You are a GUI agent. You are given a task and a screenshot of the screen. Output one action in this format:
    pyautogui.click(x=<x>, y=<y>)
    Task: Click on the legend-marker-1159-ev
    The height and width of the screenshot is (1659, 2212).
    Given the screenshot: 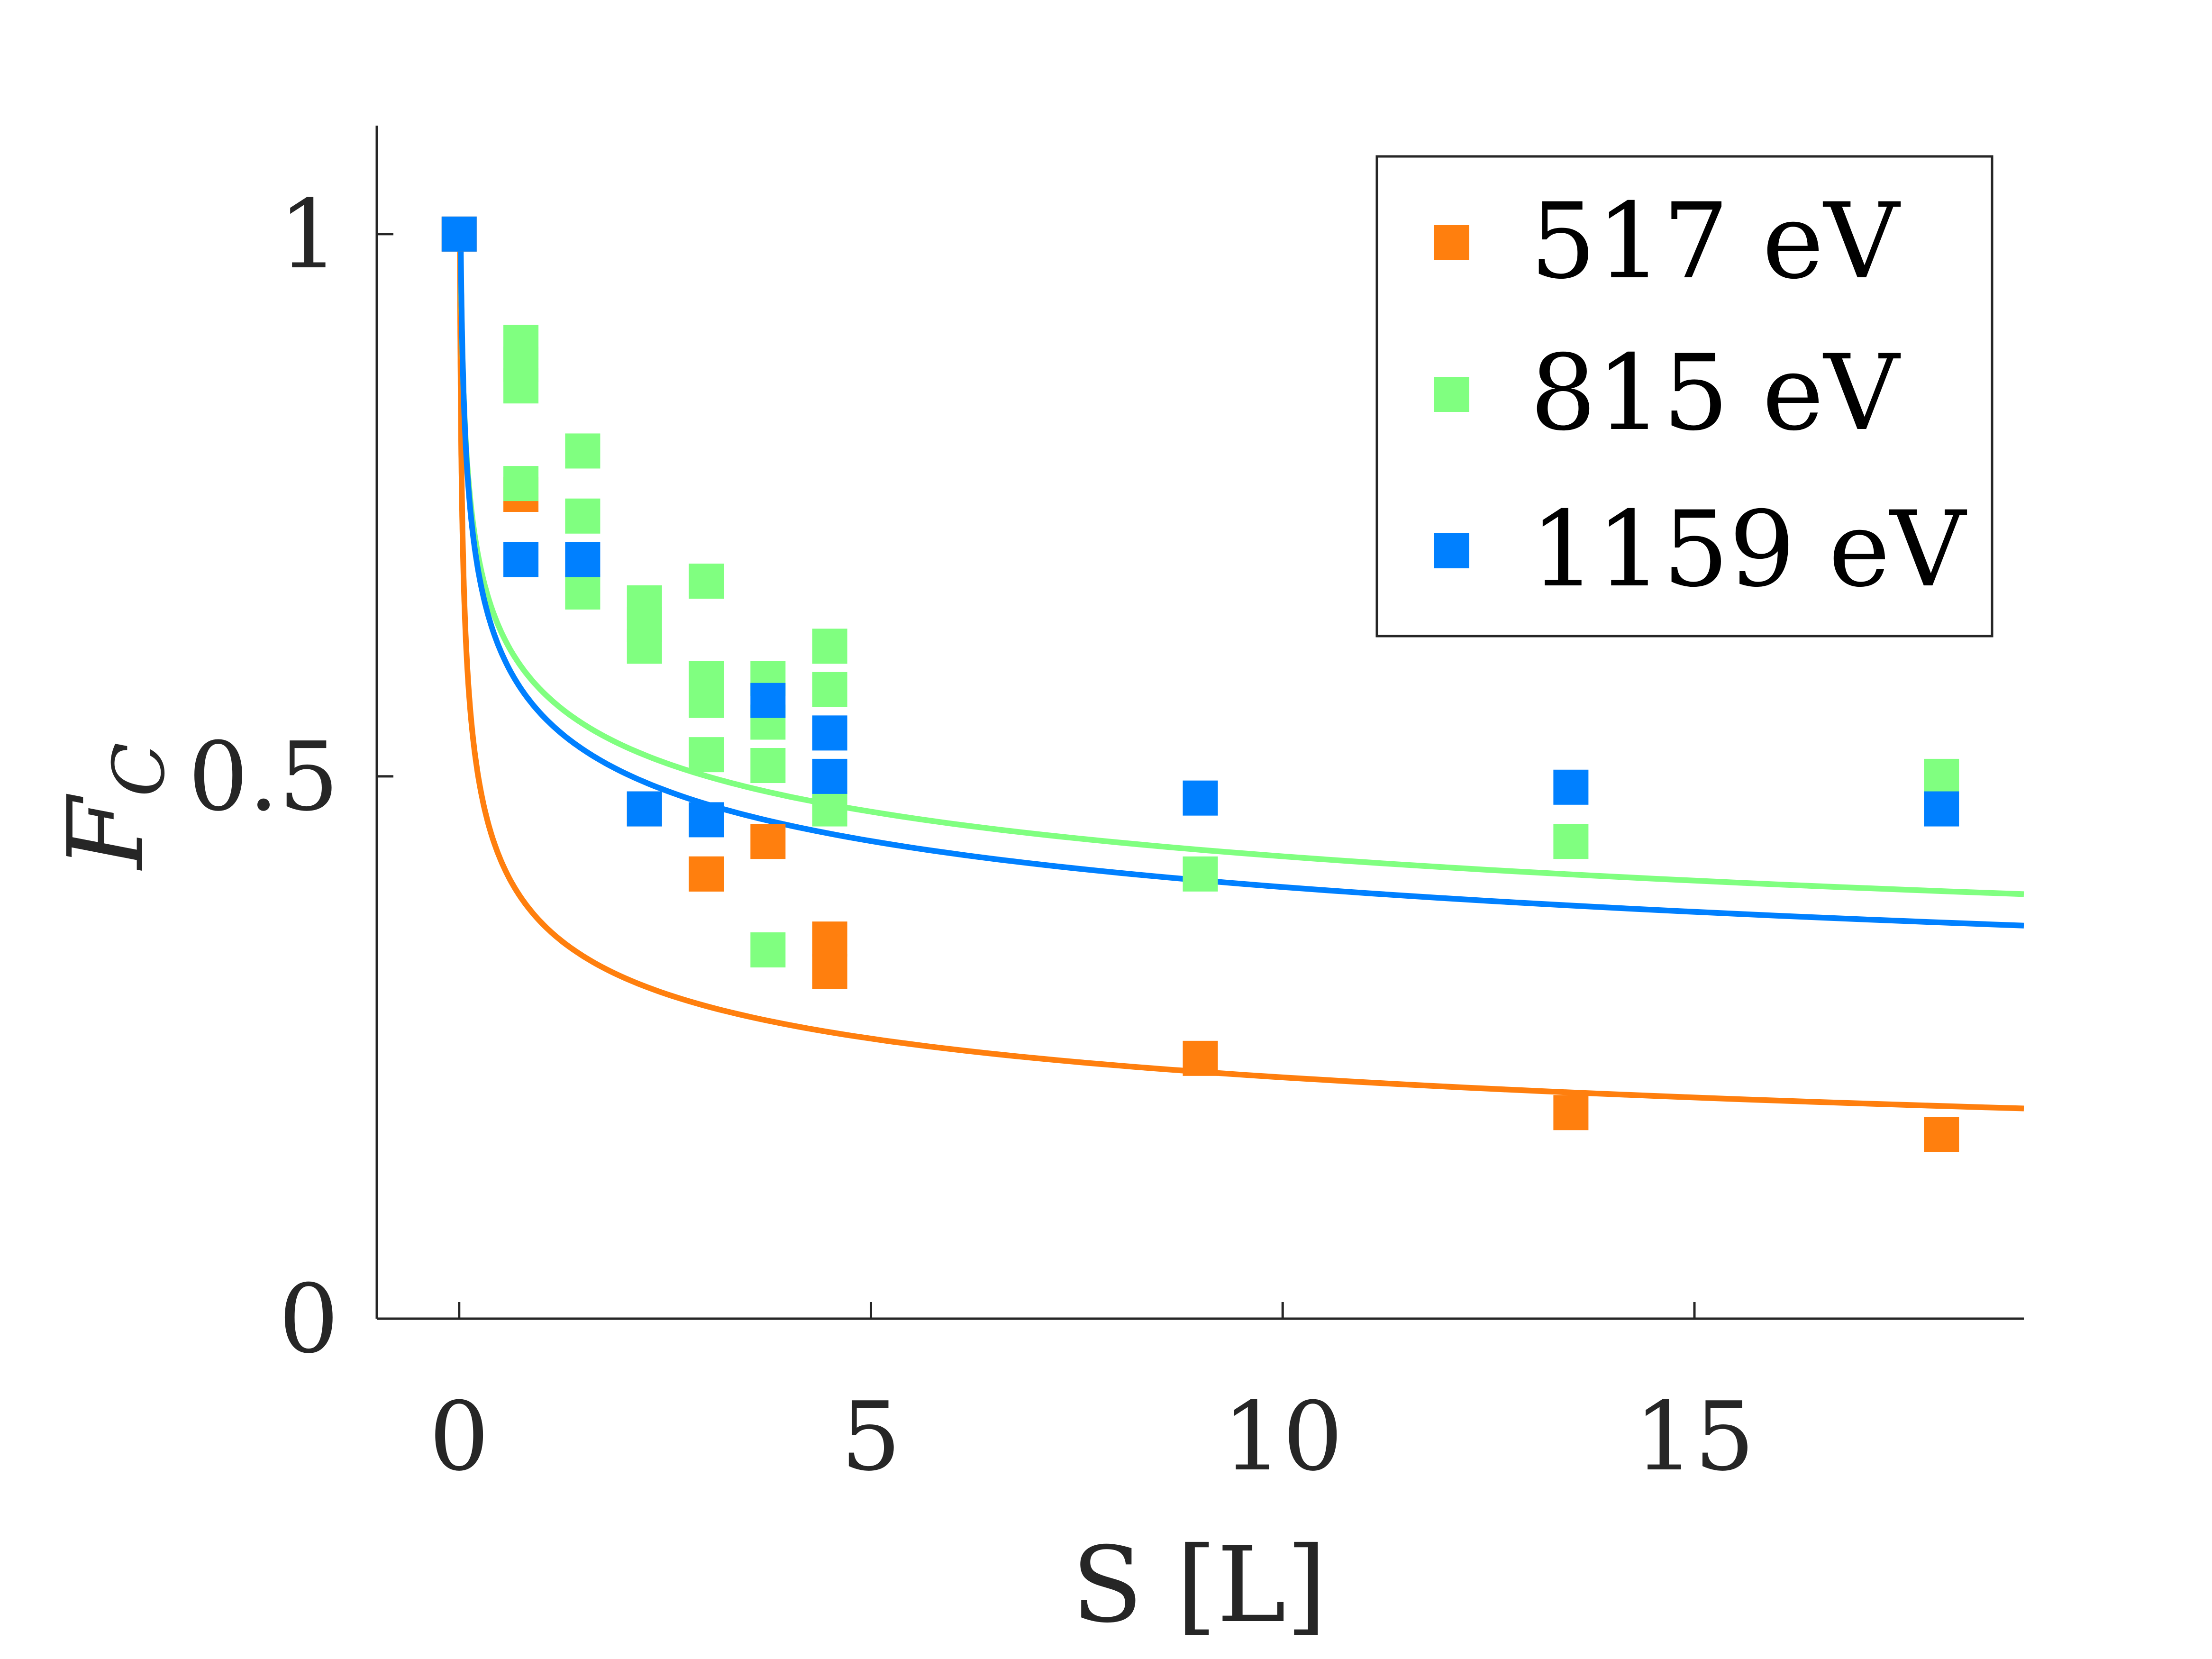 What is the action you would take?
    pyautogui.click(x=1451, y=550)
    